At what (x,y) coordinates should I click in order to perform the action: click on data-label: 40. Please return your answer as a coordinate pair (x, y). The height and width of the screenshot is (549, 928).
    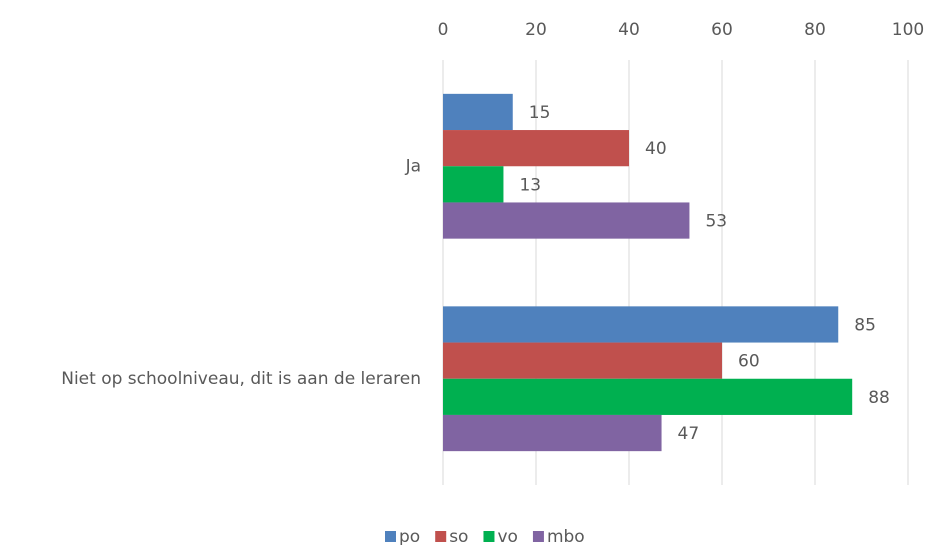
    Looking at the image, I should click on (656, 149).